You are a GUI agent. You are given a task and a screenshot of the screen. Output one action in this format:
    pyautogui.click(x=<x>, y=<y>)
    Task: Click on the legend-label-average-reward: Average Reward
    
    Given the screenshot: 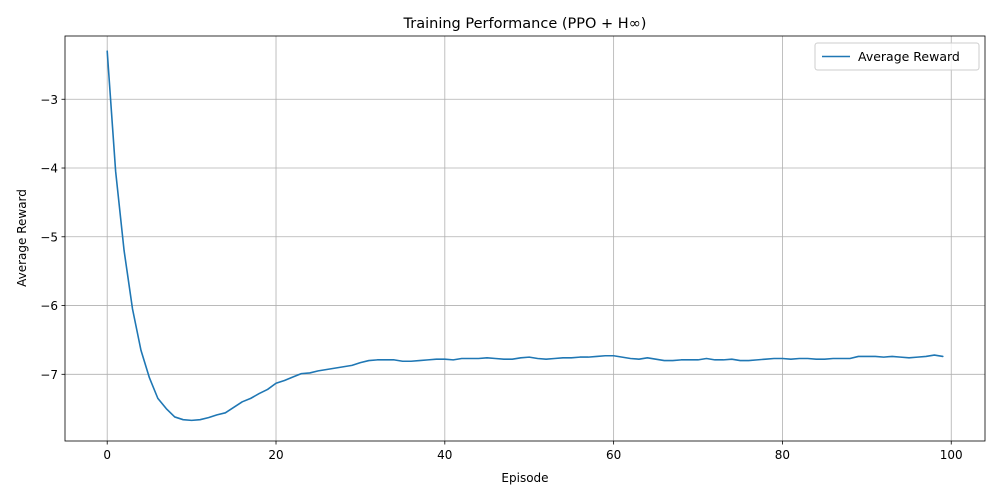 What is the action you would take?
    pyautogui.click(x=909, y=56)
    